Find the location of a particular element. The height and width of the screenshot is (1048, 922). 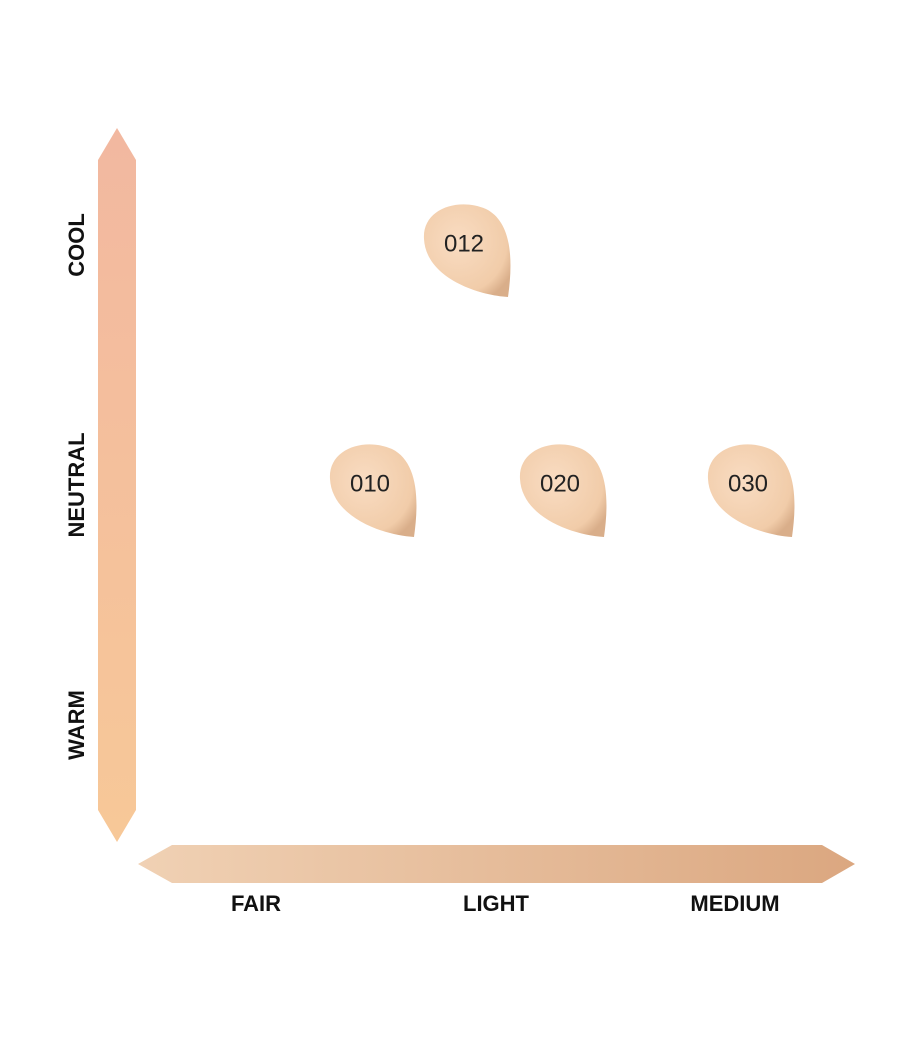

swatch: 010 is located at coordinates (373, 490).